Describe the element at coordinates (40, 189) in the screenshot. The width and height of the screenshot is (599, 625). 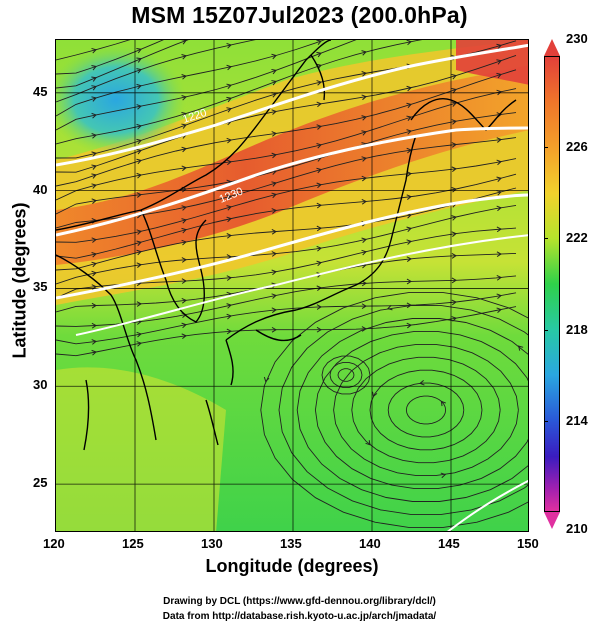
I see `y-tick-label: 40` at that location.